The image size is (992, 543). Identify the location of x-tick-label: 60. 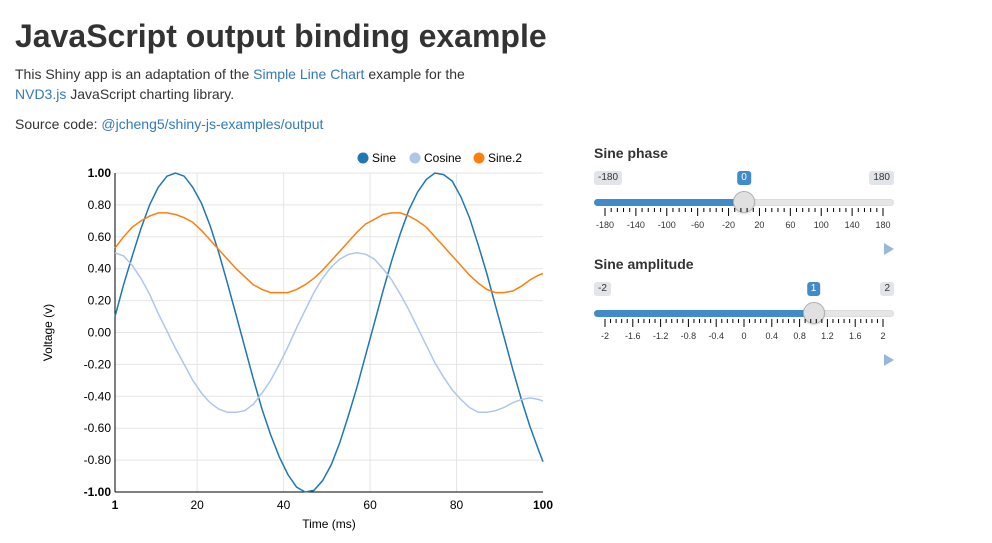
(370, 505).